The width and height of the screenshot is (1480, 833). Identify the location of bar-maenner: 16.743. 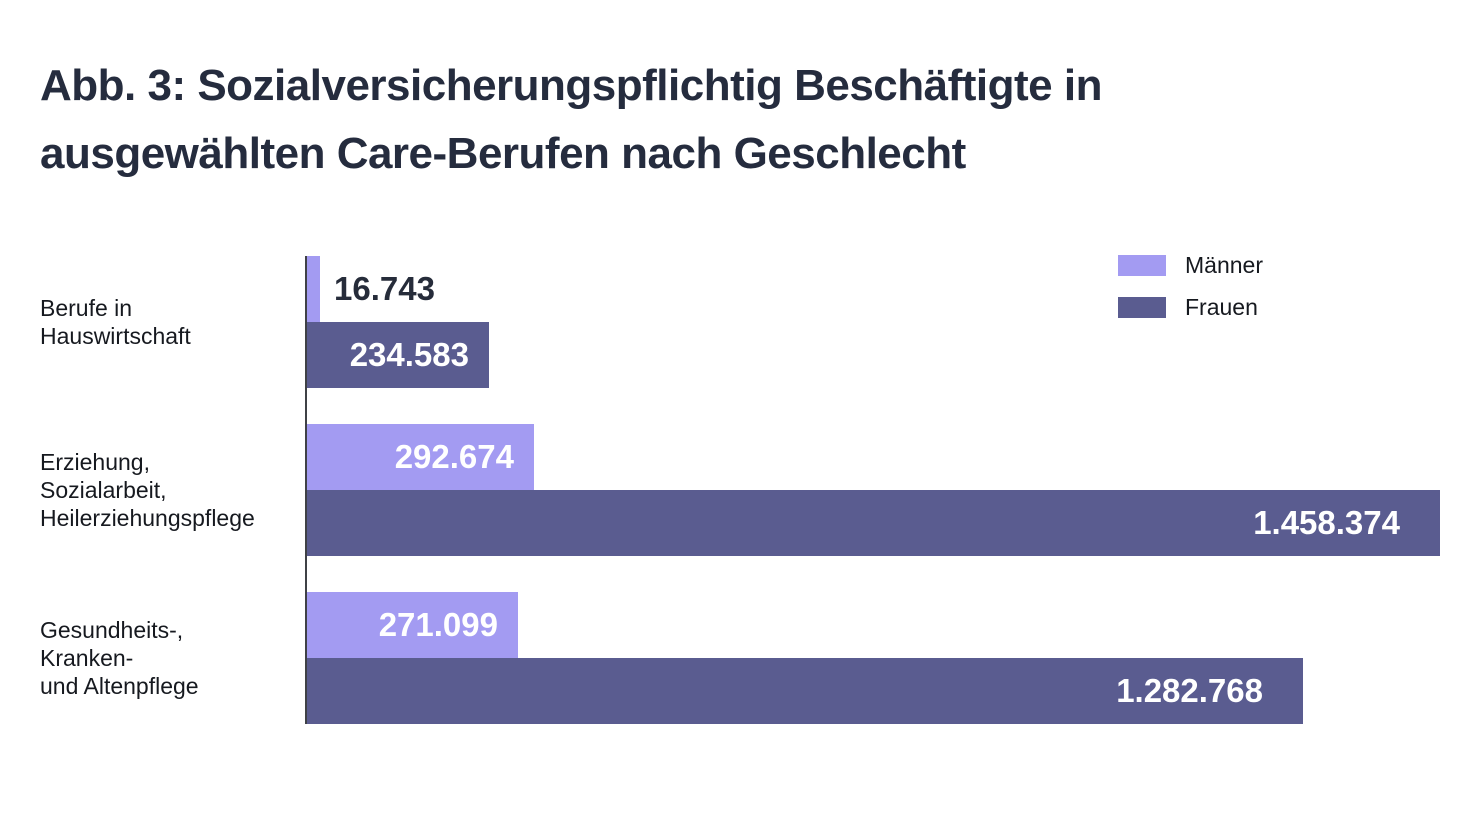
(371, 289).